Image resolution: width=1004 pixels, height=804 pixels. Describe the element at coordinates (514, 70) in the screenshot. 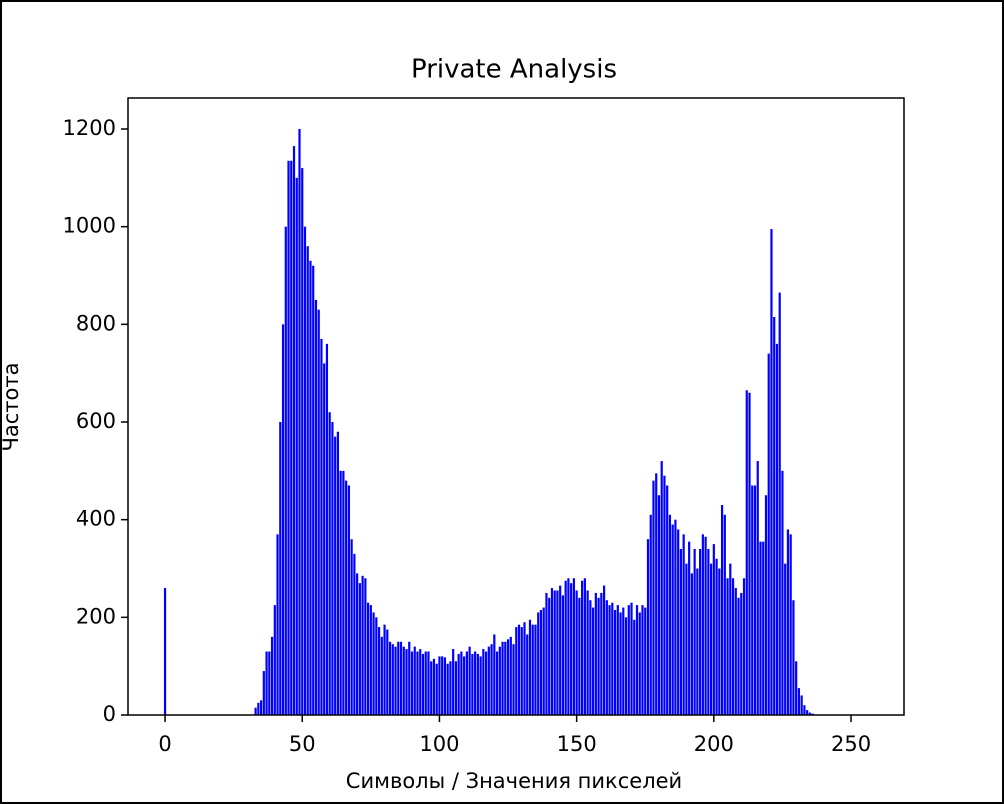

I see `chart-title: Private Analysis` at that location.